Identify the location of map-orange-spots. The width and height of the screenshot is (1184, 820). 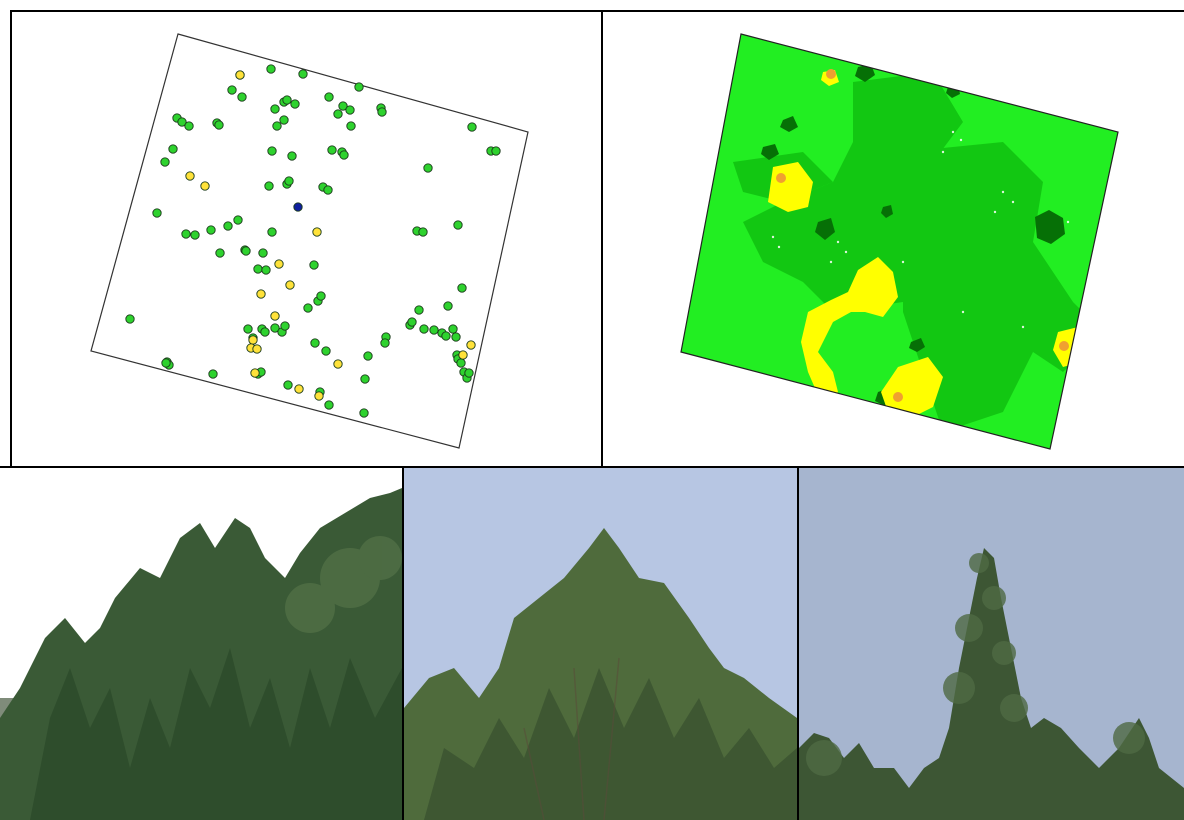
(922, 235).